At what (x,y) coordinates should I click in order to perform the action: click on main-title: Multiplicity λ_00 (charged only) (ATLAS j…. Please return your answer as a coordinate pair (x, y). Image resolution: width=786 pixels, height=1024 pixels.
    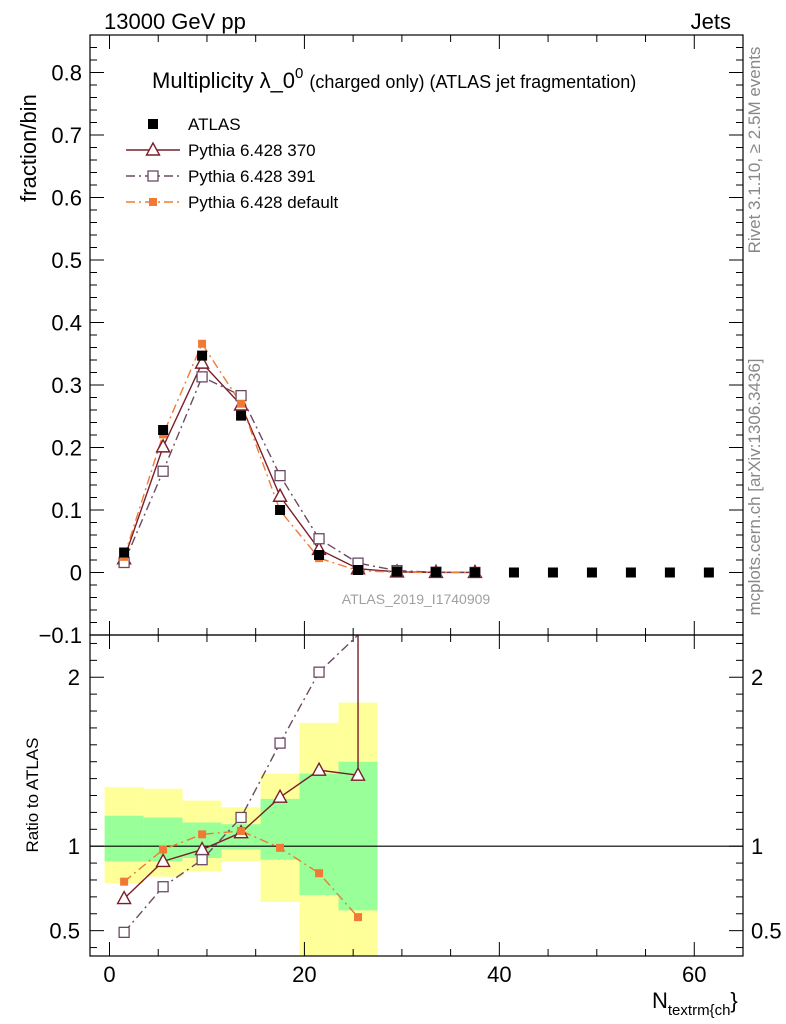
    Looking at the image, I should click on (394, 79).